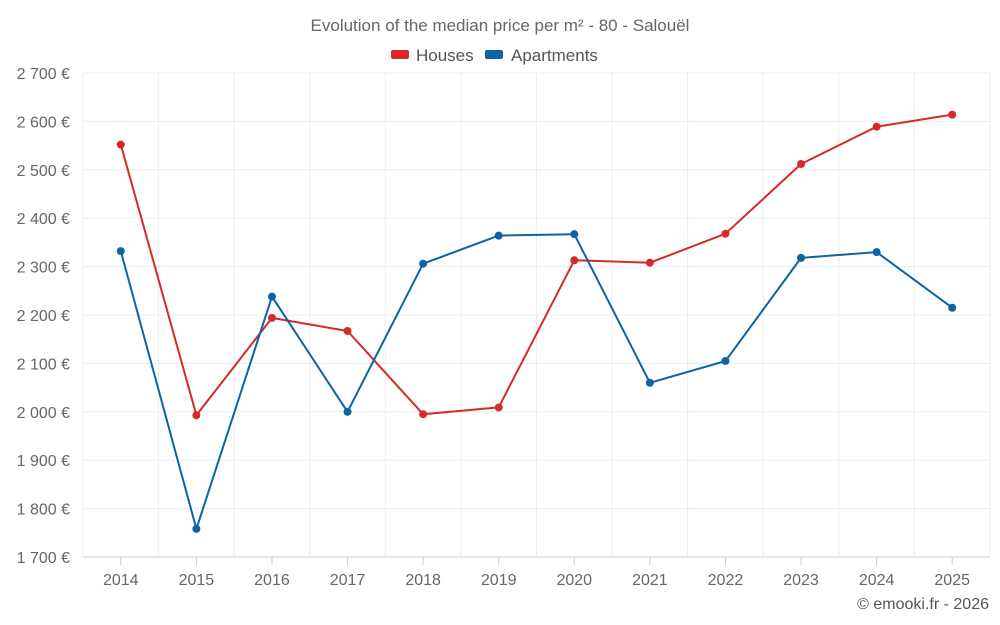 Image resolution: width=1000 pixels, height=625 pixels. What do you see at coordinates (43, 268) in the screenshot?
I see `y-tick-label: 2 300 €` at bounding box center [43, 268].